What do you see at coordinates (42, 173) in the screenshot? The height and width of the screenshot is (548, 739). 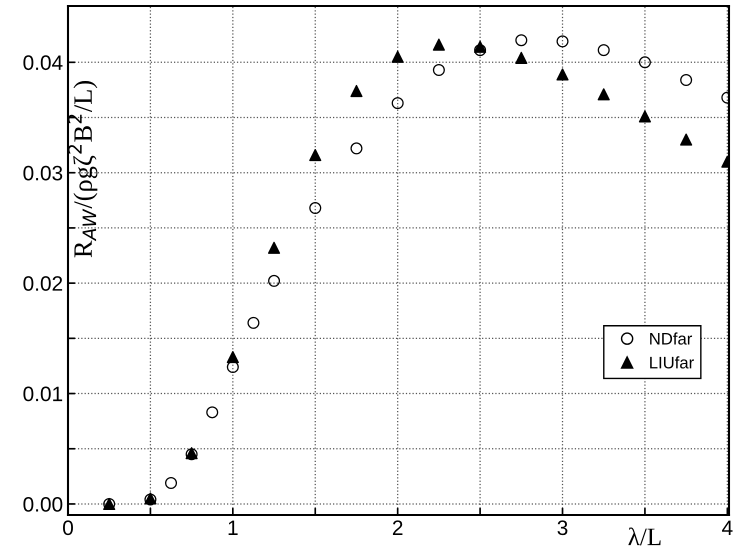 I see `y-tick-label: 0.03` at bounding box center [42, 173].